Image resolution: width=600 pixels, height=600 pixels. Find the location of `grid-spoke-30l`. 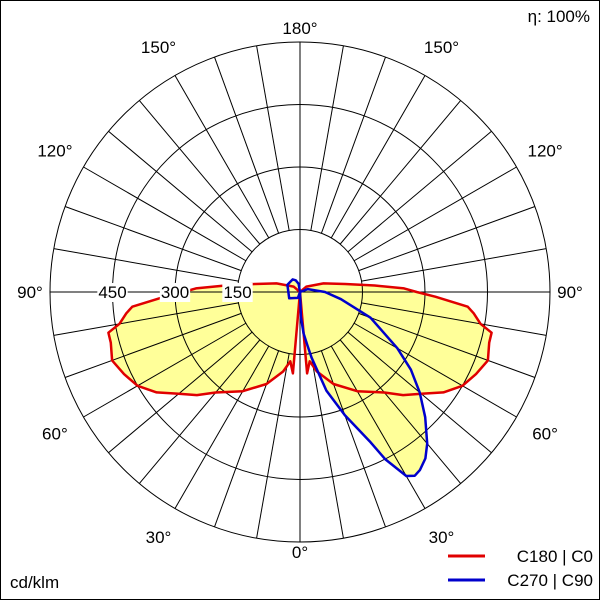

grid-spoke-30l is located at coordinates (222, 427).